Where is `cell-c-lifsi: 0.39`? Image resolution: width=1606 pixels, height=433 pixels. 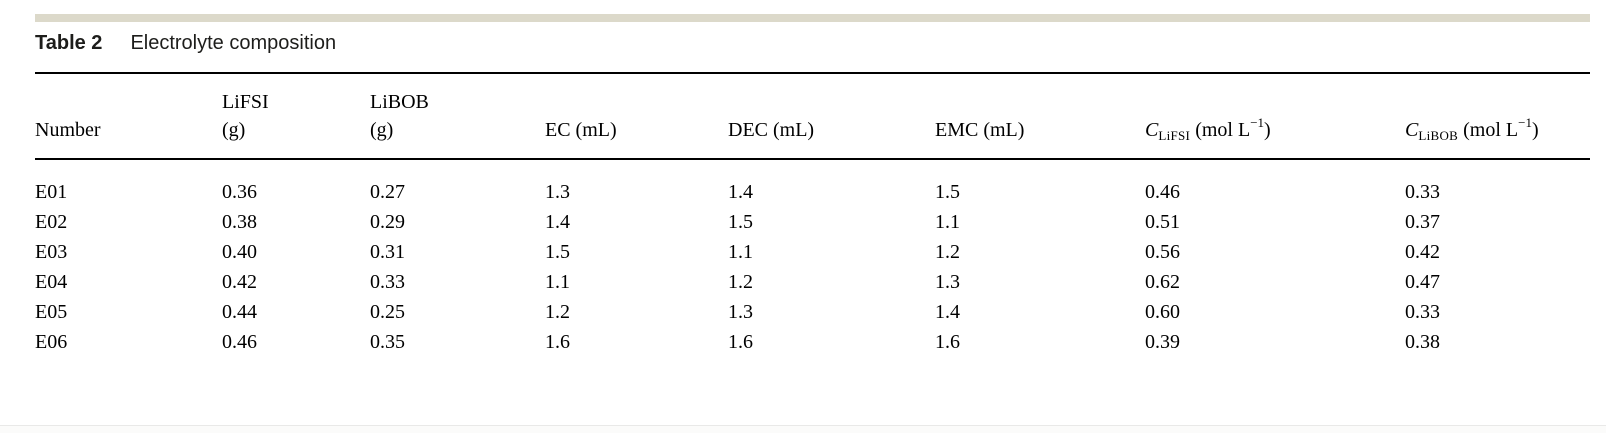
cell-c-lifsi: 0.39 is located at coordinates (1162, 342).